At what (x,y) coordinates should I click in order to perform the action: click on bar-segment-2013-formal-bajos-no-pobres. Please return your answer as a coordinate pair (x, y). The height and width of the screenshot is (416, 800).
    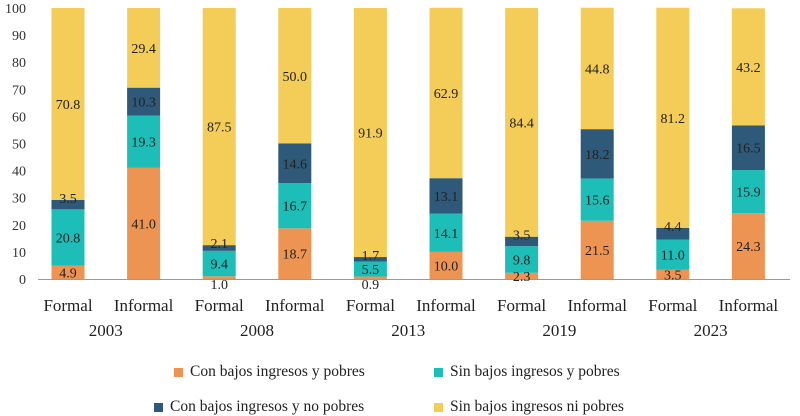
    Looking at the image, I should click on (370, 259).